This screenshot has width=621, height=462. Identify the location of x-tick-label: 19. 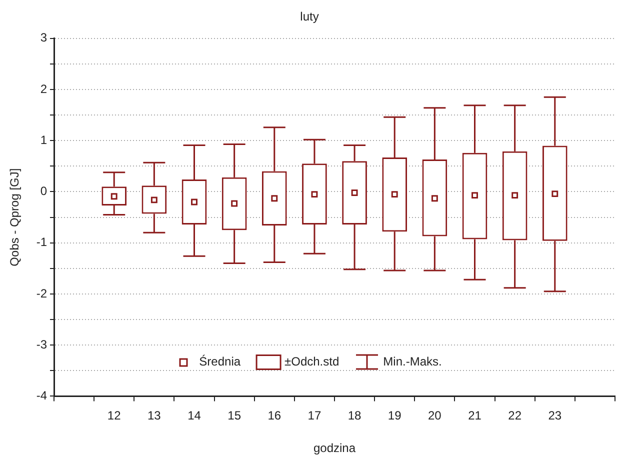
(395, 415).